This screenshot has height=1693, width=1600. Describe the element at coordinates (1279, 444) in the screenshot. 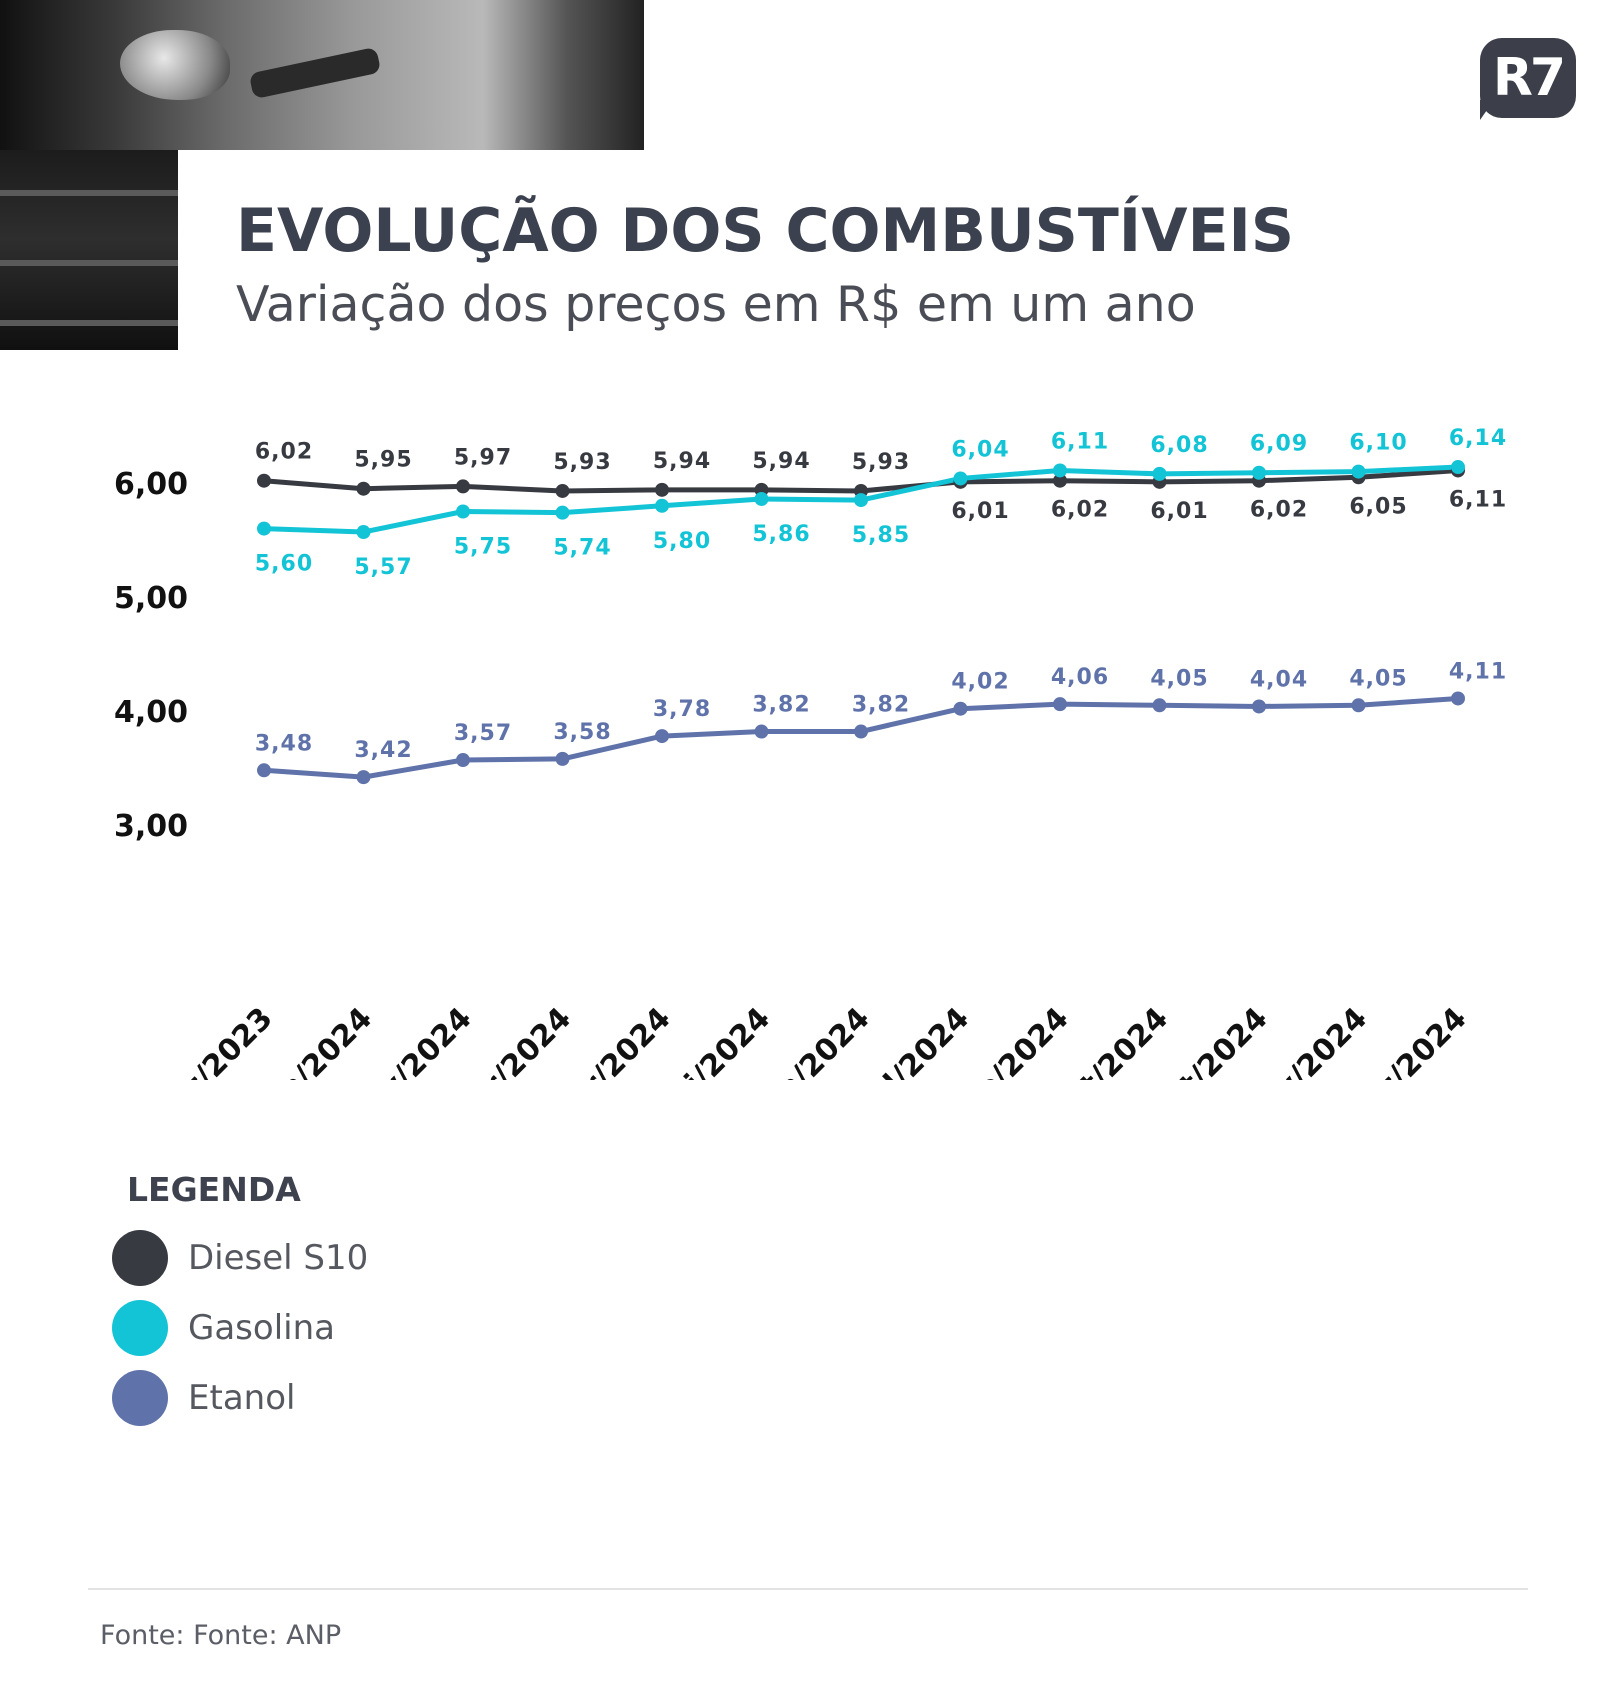

I see `data-label-gasolina: 6,09` at that location.